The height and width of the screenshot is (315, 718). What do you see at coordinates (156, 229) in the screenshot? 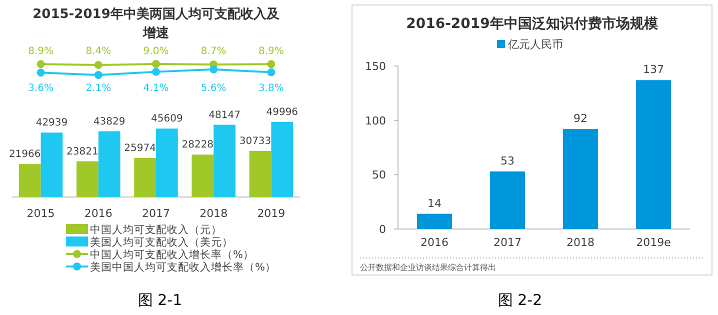
I see `legend-label: 中国人均可支配收入（元）` at bounding box center [156, 229].